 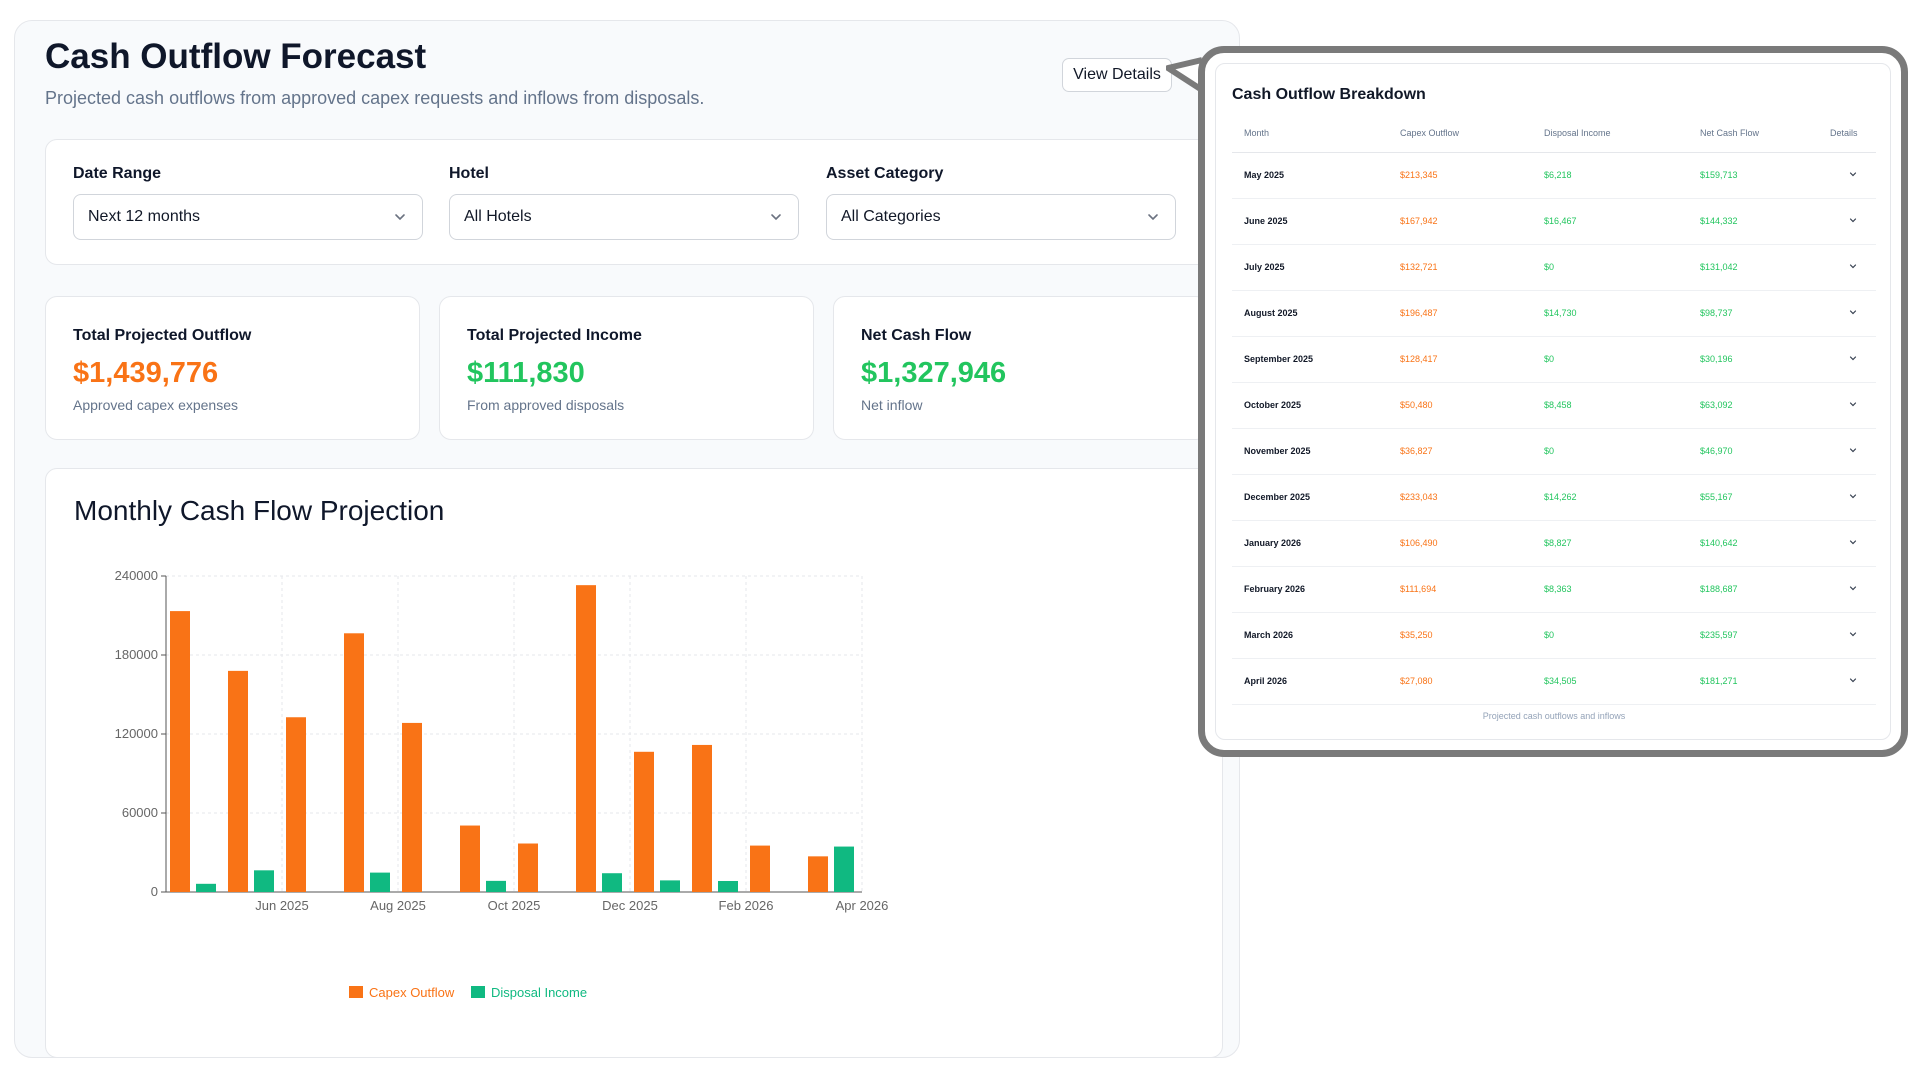 I want to click on table-row: May 2025 $213,345 $6,218 $159,713, so click(x=1554, y=175).